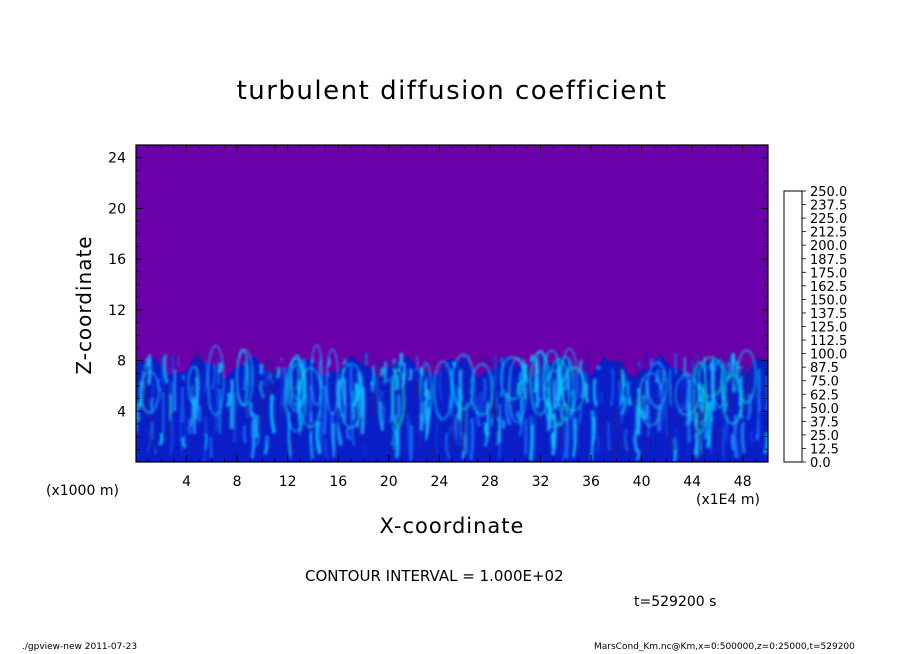 The height and width of the screenshot is (654, 904). Describe the element at coordinates (828, 192) in the screenshot. I see `colorbar-label: 250.0` at that location.